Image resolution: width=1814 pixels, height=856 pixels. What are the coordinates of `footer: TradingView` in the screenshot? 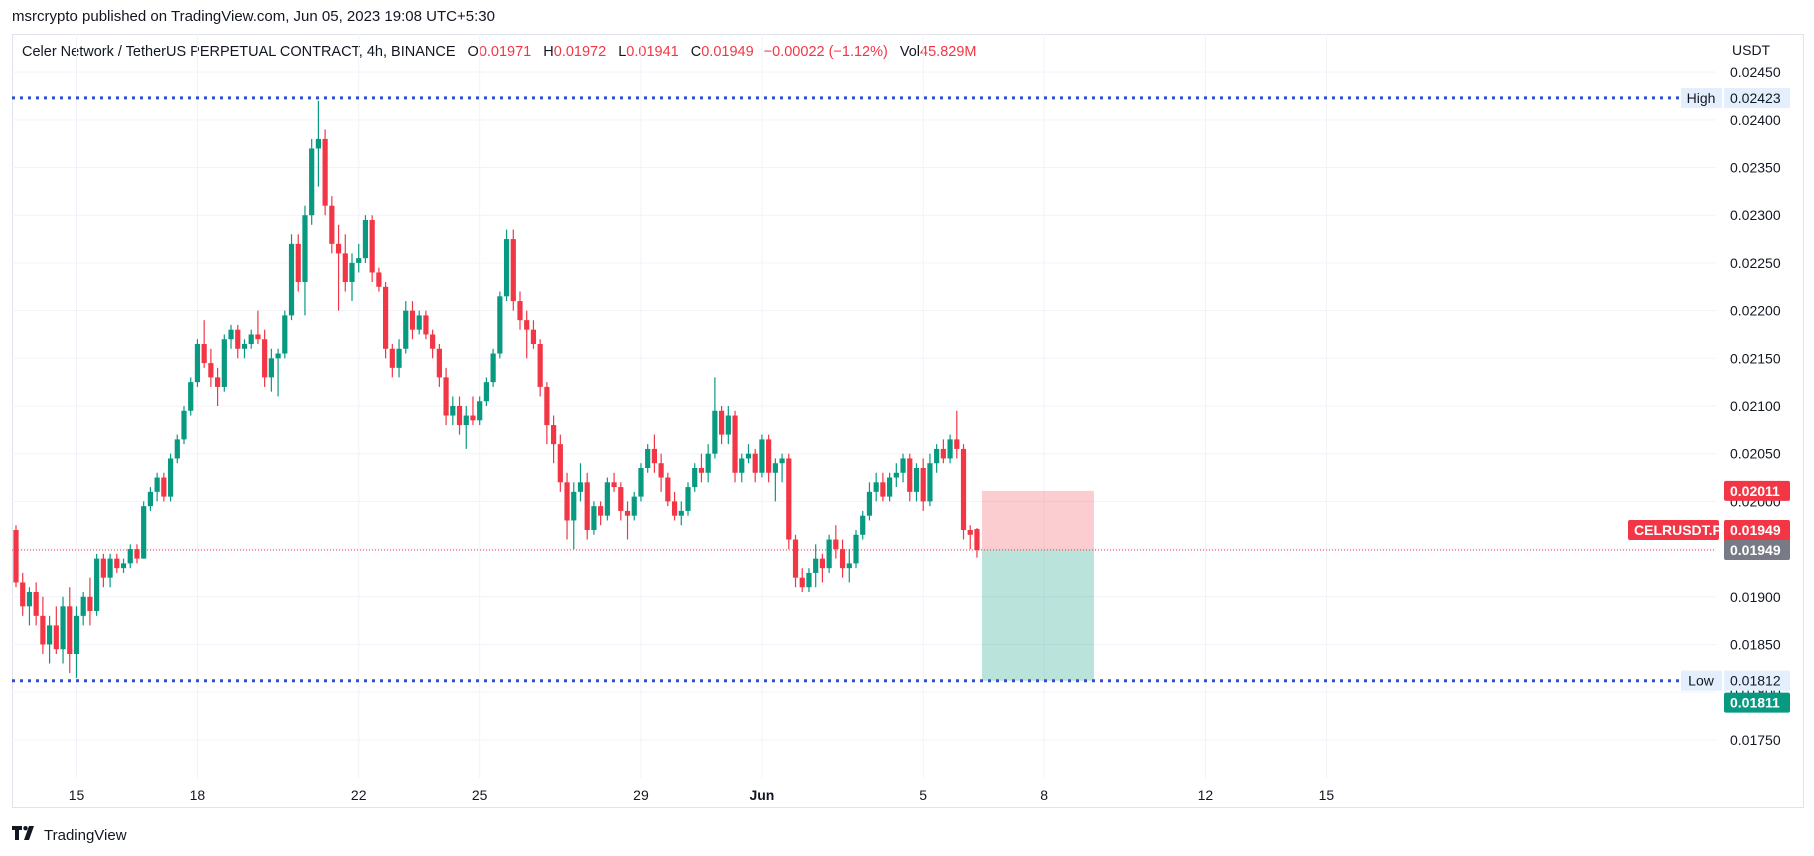 It's located at (69, 835).